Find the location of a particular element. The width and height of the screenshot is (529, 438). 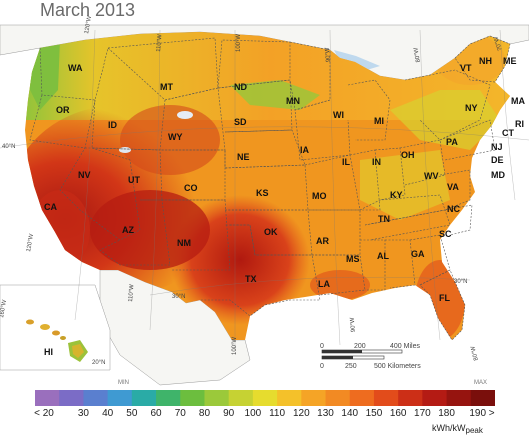

state-label: HI is located at coordinates (48, 352).